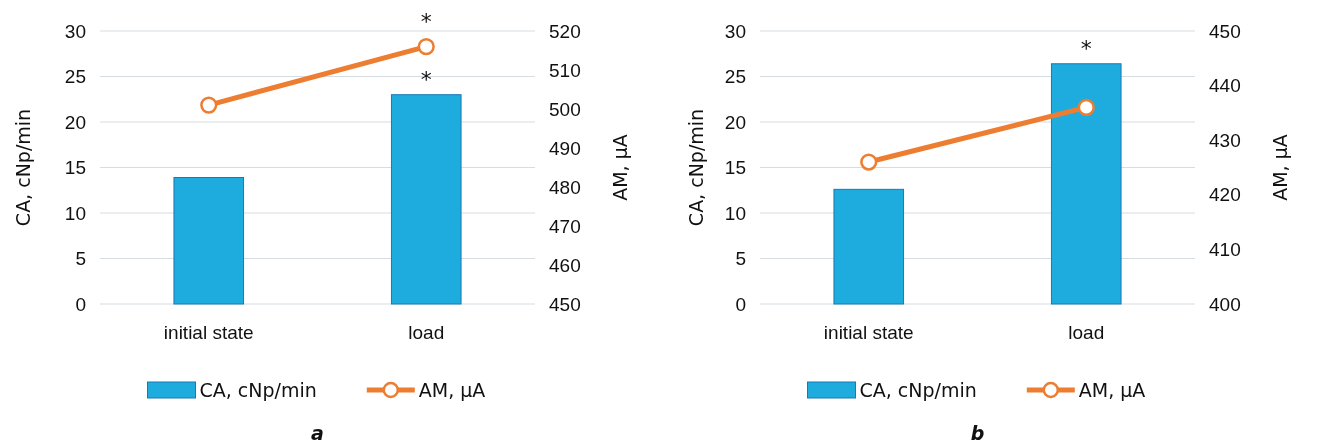 The height and width of the screenshot is (446, 1320). I want to click on y2-tick-label: 400, so click(1225, 304).